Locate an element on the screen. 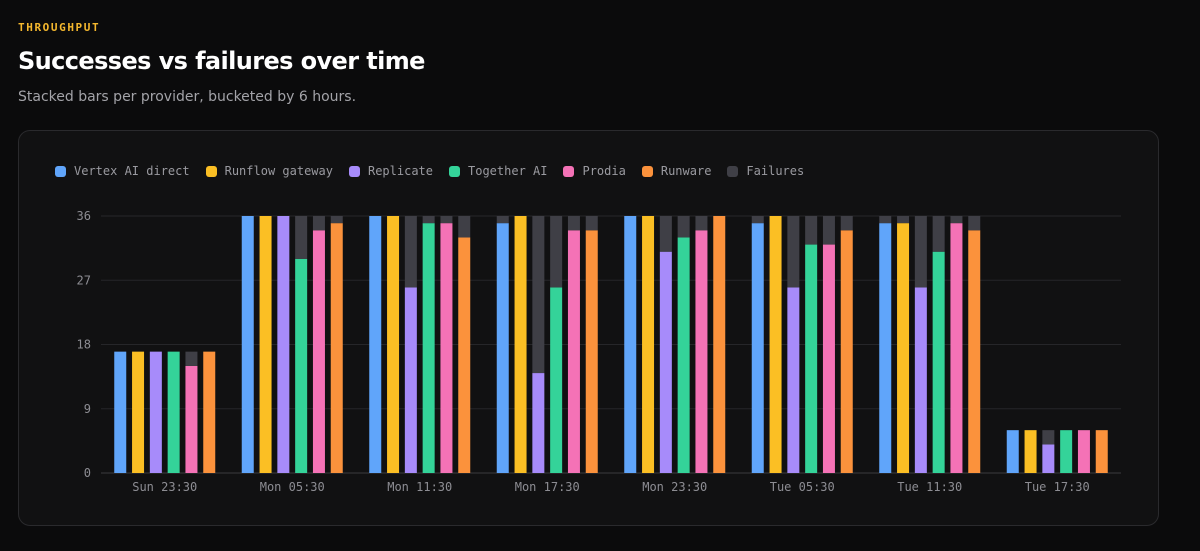 The width and height of the screenshot is (1200, 551). legend-item-vertex: Vertex AI direct is located at coordinates (122, 171).